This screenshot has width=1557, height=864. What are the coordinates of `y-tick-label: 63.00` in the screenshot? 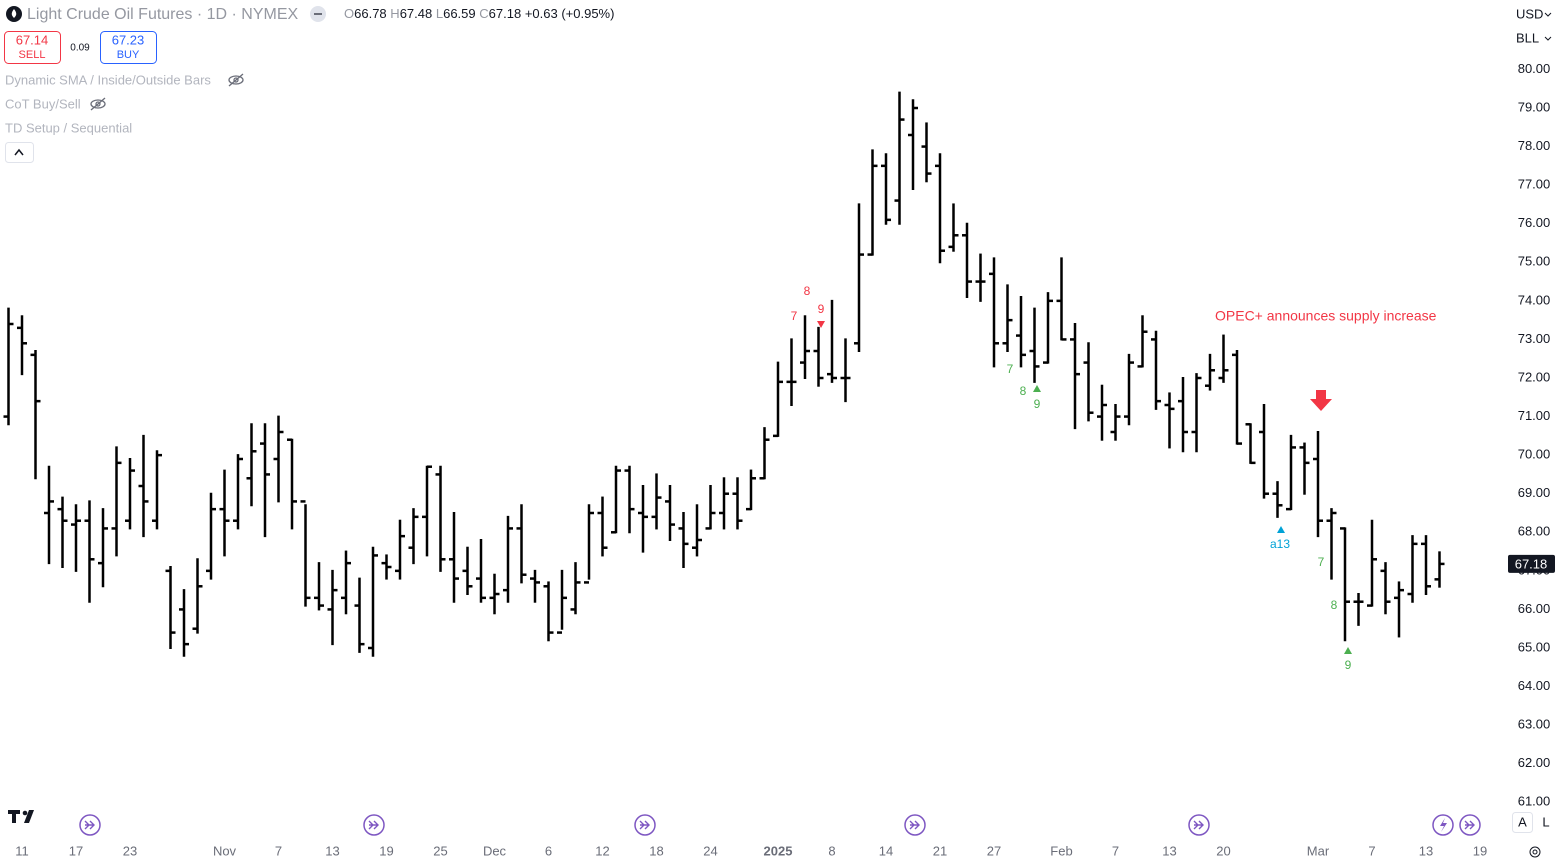 It's located at (1534, 724).